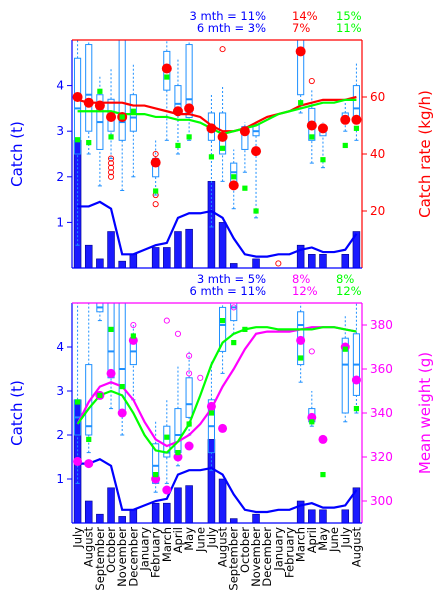  I want to click on stat-value: 12%, so click(305, 291).